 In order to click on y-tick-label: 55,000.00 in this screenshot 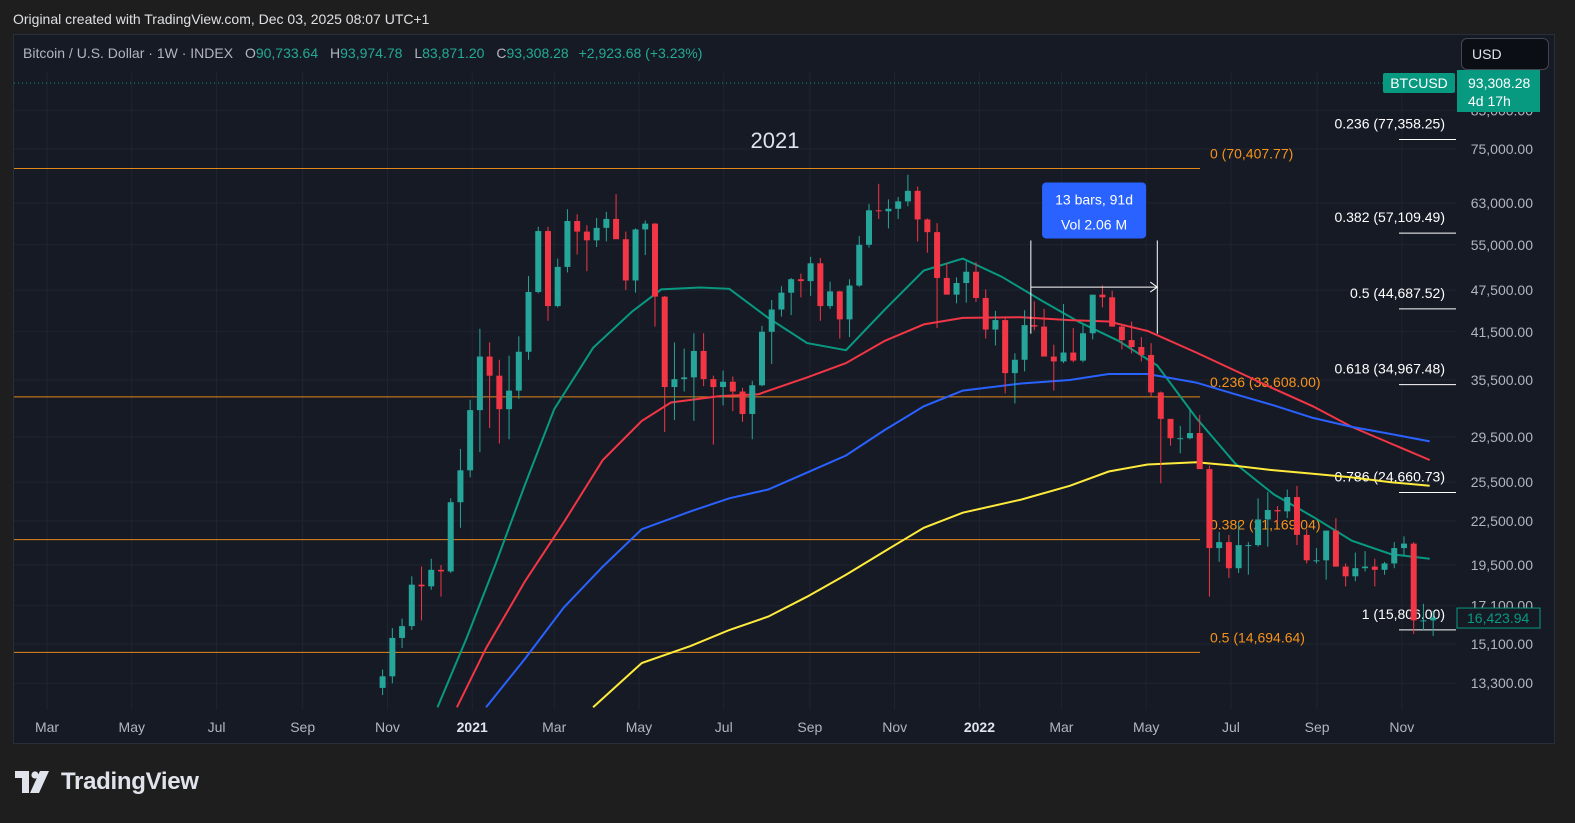, I will do `click(1502, 245)`.